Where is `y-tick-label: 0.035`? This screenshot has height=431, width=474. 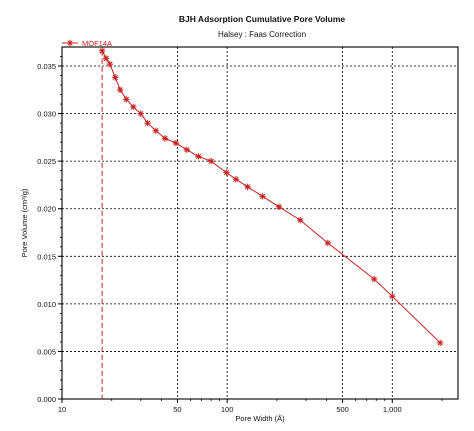 y-tick-label: 0.035 is located at coordinates (46, 66).